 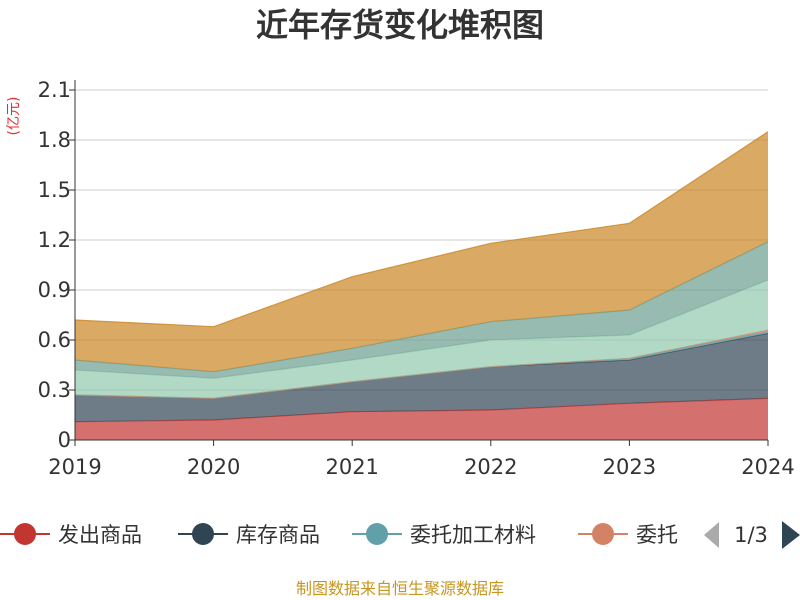 I want to click on x-tick-label: 2020, so click(x=213, y=467).